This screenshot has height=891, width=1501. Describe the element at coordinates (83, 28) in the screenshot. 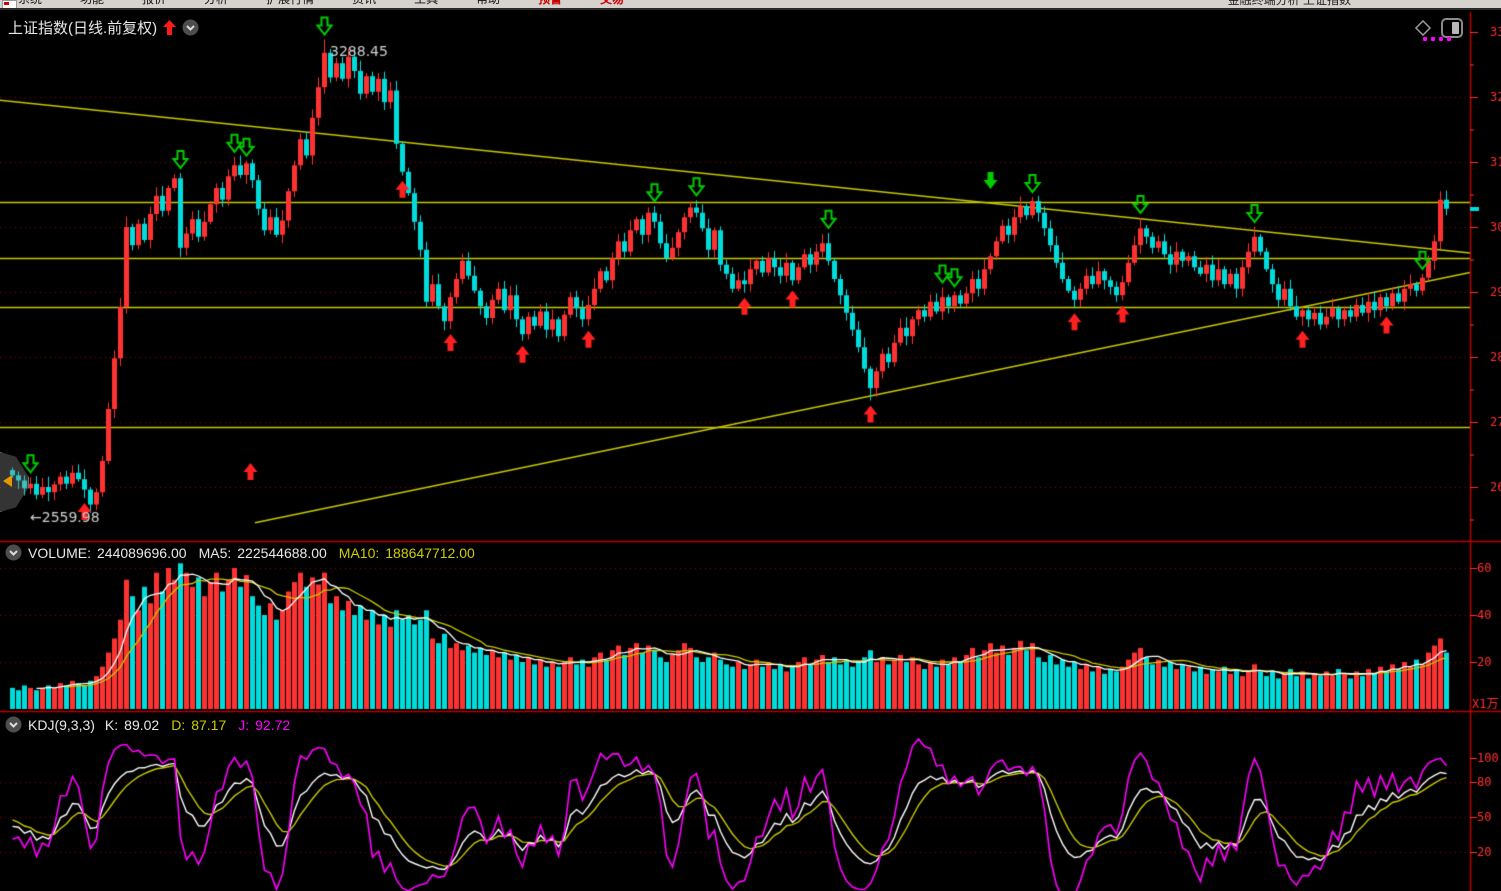

I see `page-title: 上证指数(日线.前复权)` at that location.